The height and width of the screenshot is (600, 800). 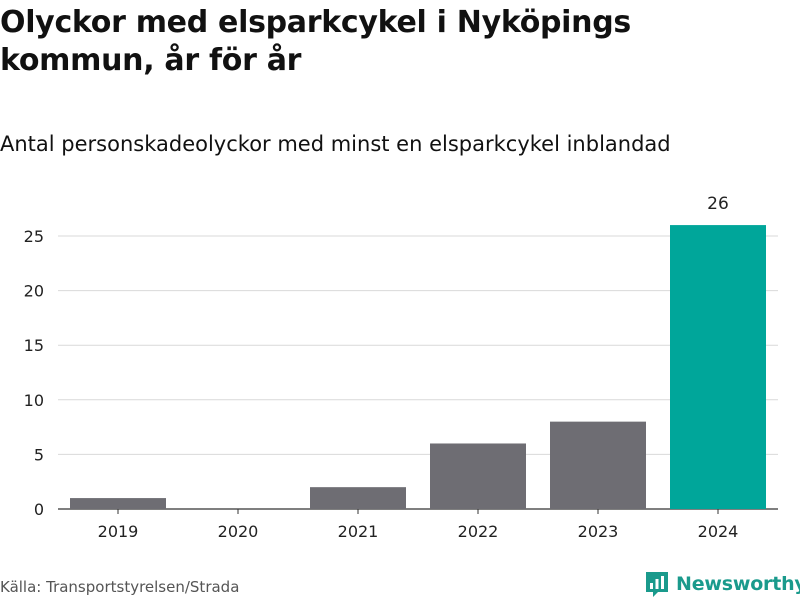 I want to click on y-tick-label: 25, so click(x=34, y=236).